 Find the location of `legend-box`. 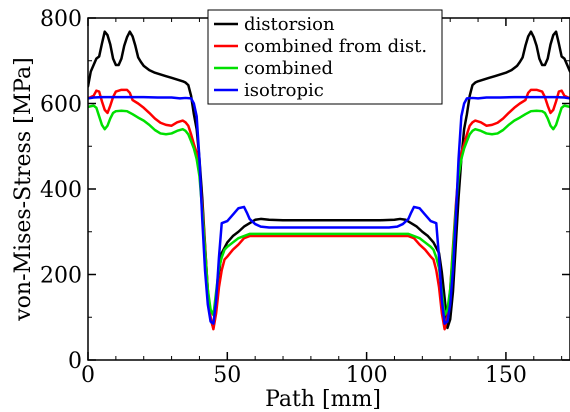

legend-box is located at coordinates (325, 57).